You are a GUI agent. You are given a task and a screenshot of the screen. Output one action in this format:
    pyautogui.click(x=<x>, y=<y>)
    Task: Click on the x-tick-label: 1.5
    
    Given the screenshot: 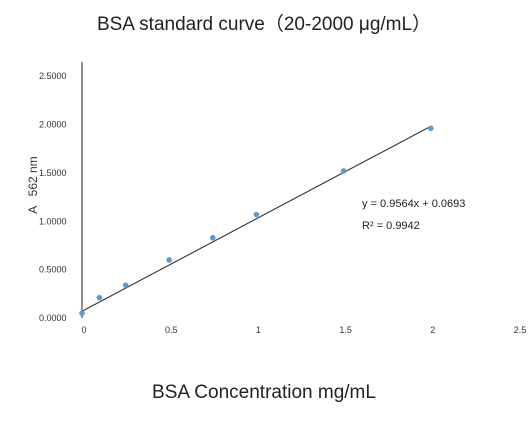 What is the action you would take?
    pyautogui.click(x=345, y=330)
    